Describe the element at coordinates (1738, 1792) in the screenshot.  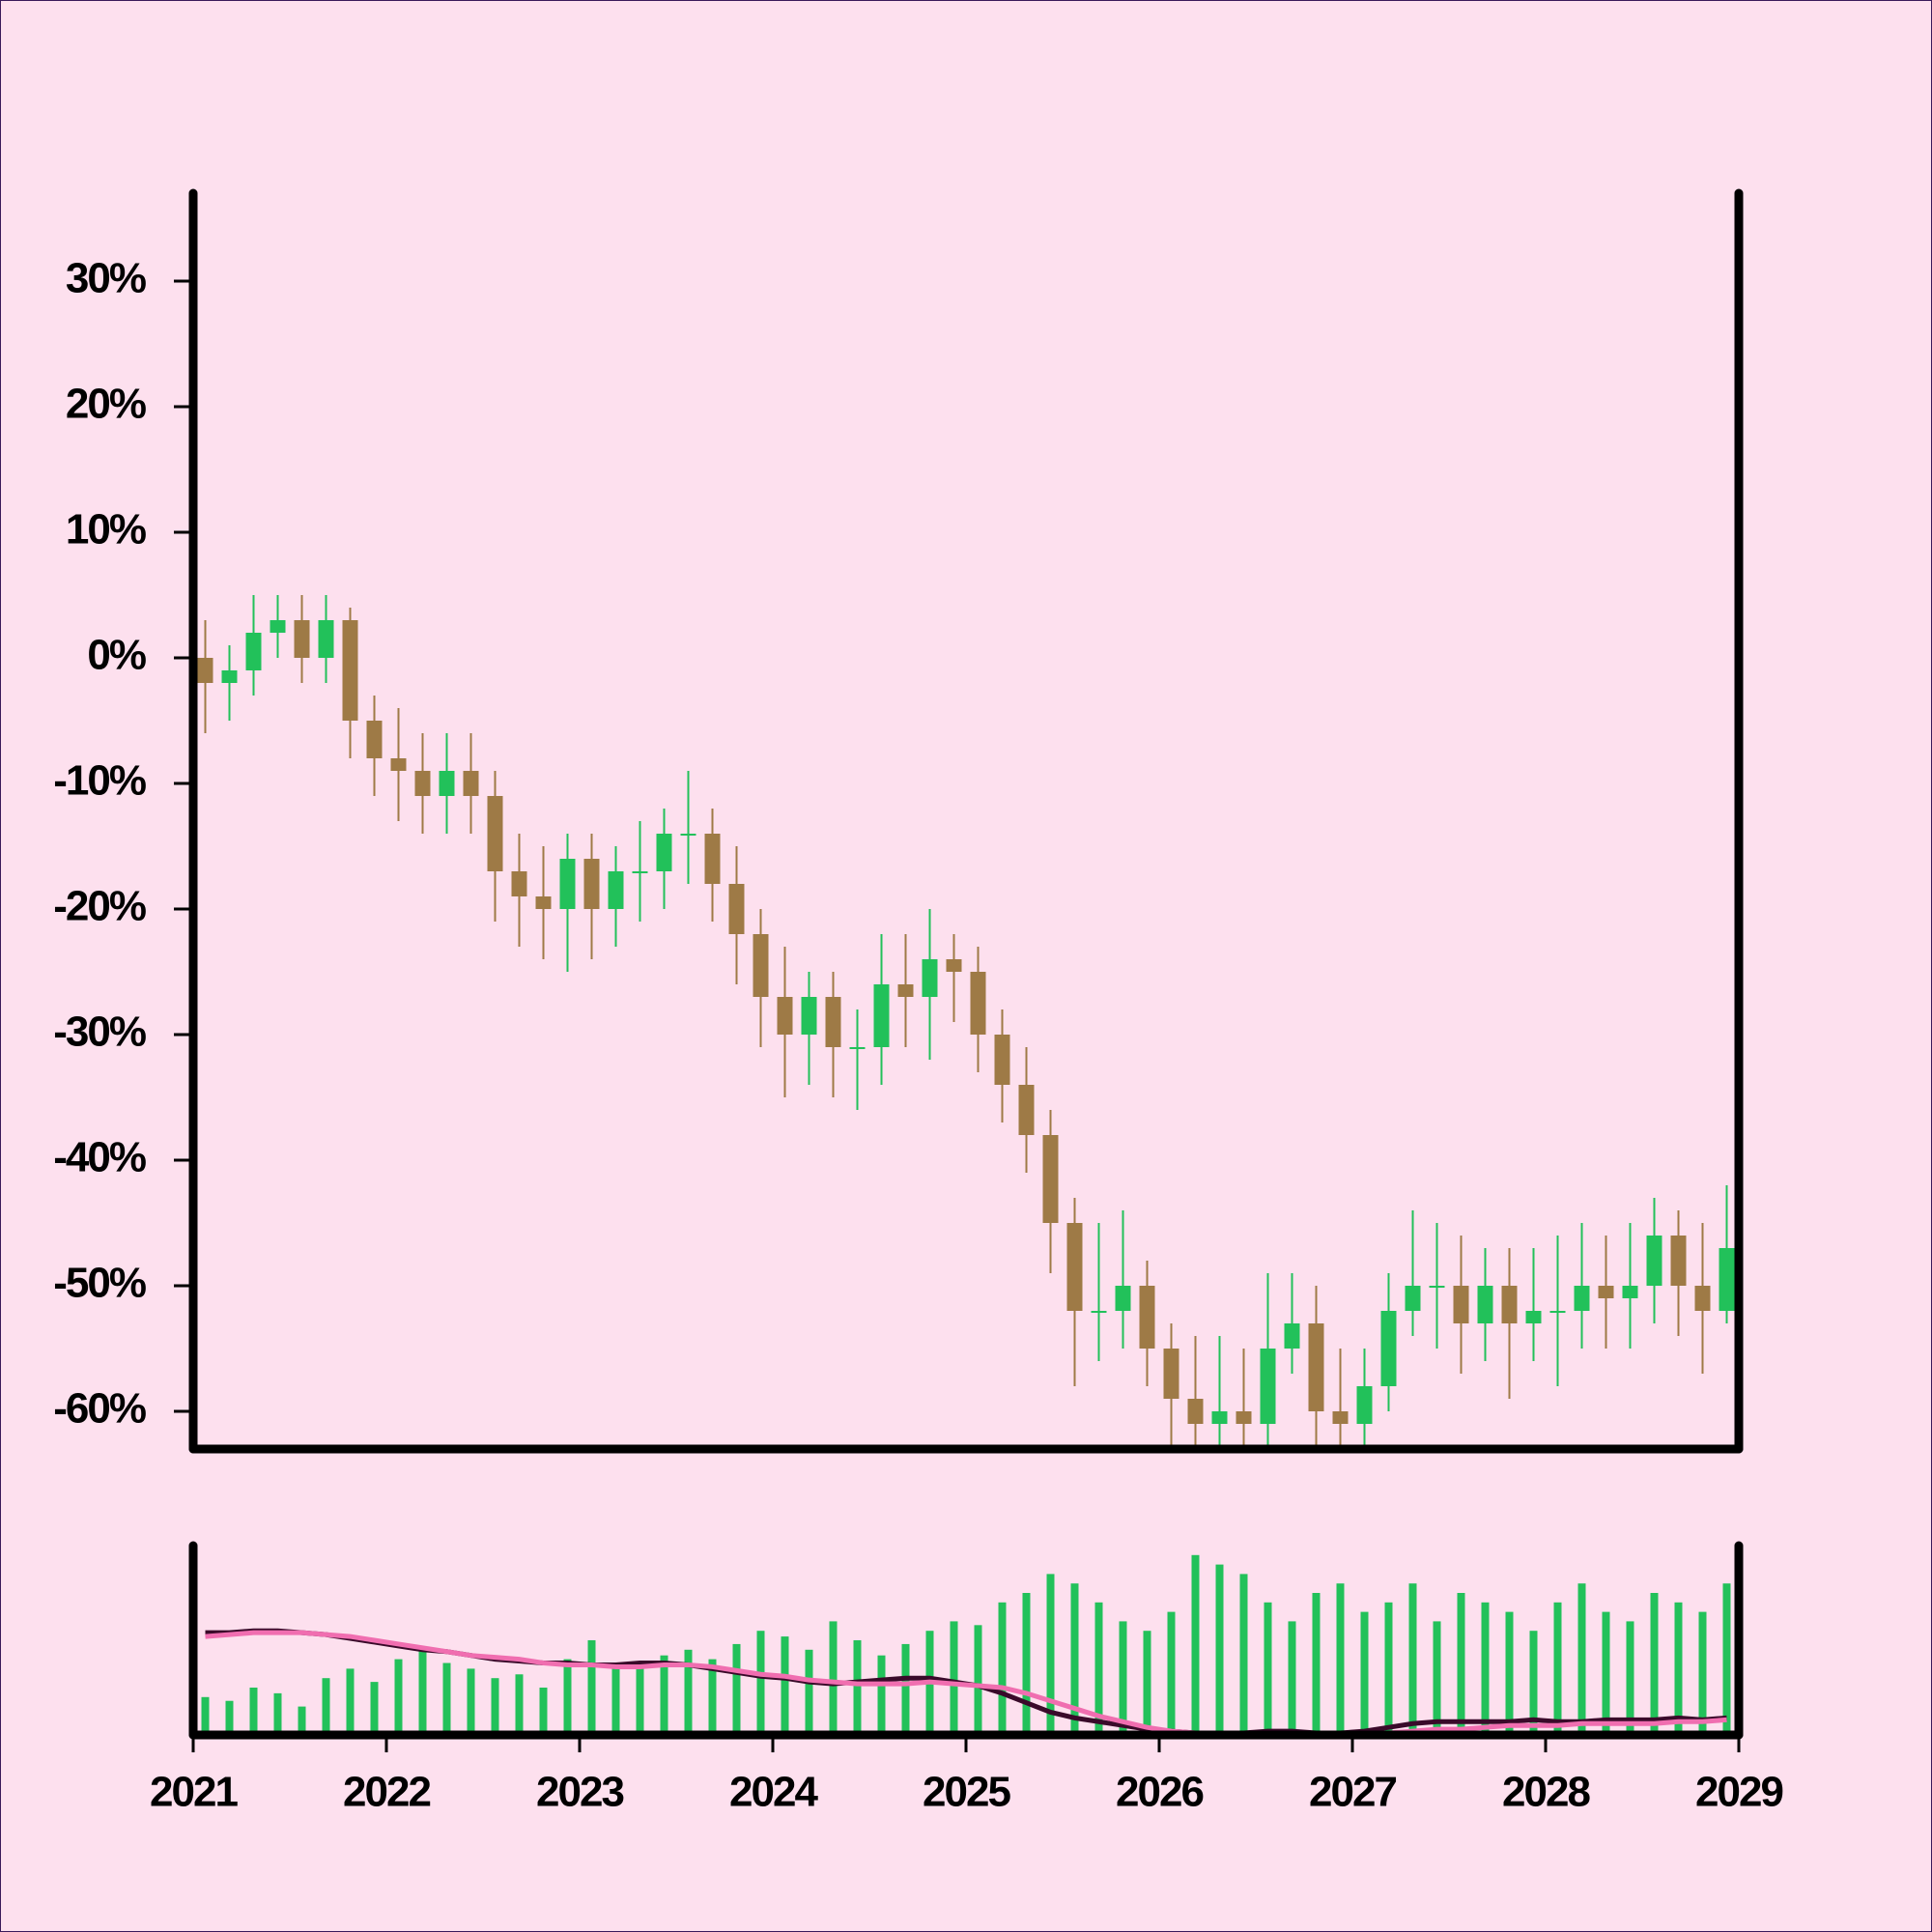
I see `x-tick-label: 2029` at that location.